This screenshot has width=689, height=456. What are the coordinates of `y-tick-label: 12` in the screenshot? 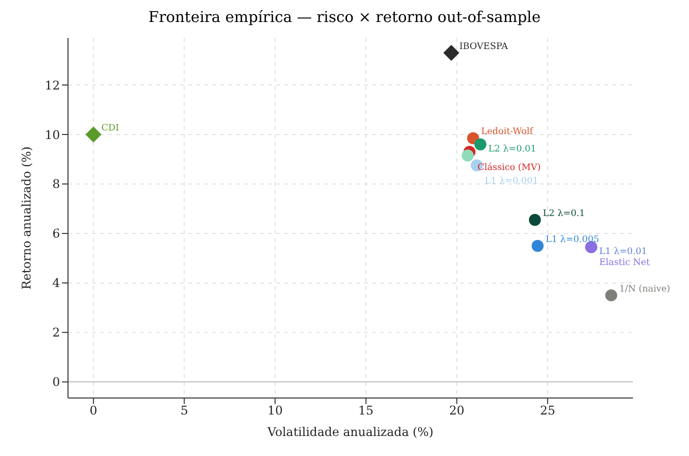 It's located at (52, 85).